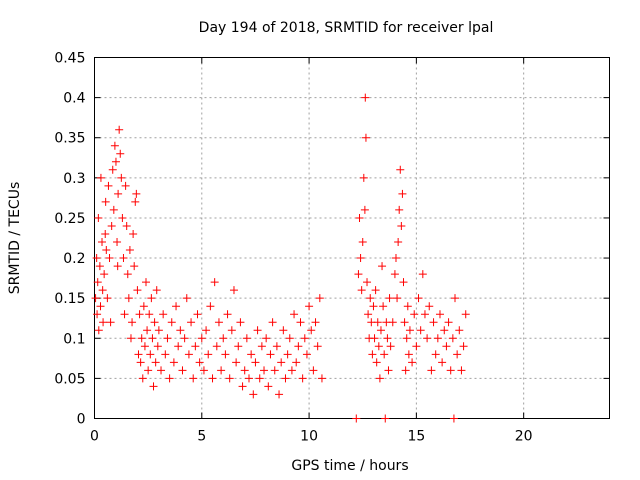 The width and height of the screenshot is (640, 480). What do you see at coordinates (74, 99) in the screenshot?
I see `y-tick-label: 0.4` at bounding box center [74, 99].